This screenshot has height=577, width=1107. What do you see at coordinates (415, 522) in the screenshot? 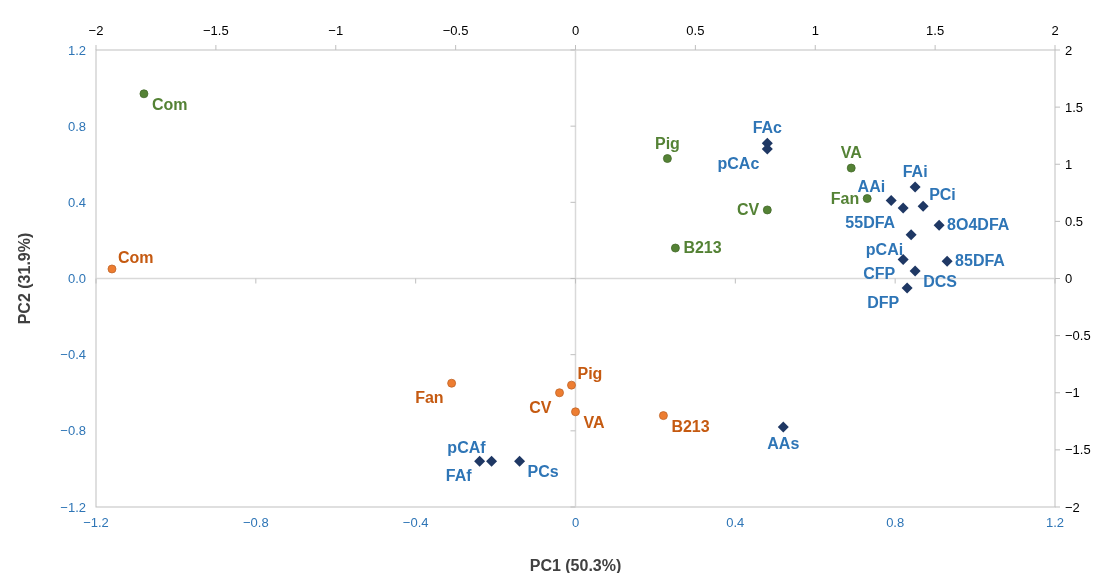
I see `x-tick-label: −0.4` at bounding box center [415, 522].